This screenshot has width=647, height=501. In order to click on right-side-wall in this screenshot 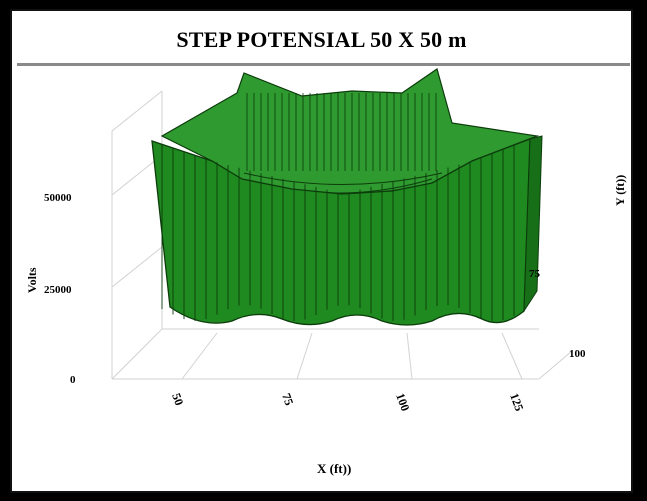, I will do `click(533, 224)`.